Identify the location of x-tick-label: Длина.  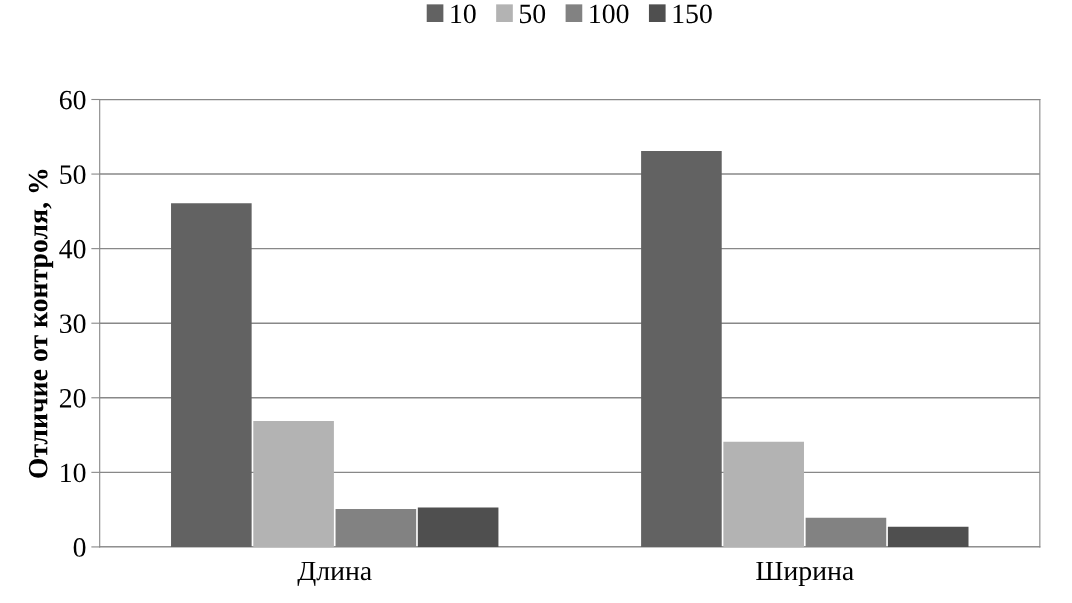
(334, 573).